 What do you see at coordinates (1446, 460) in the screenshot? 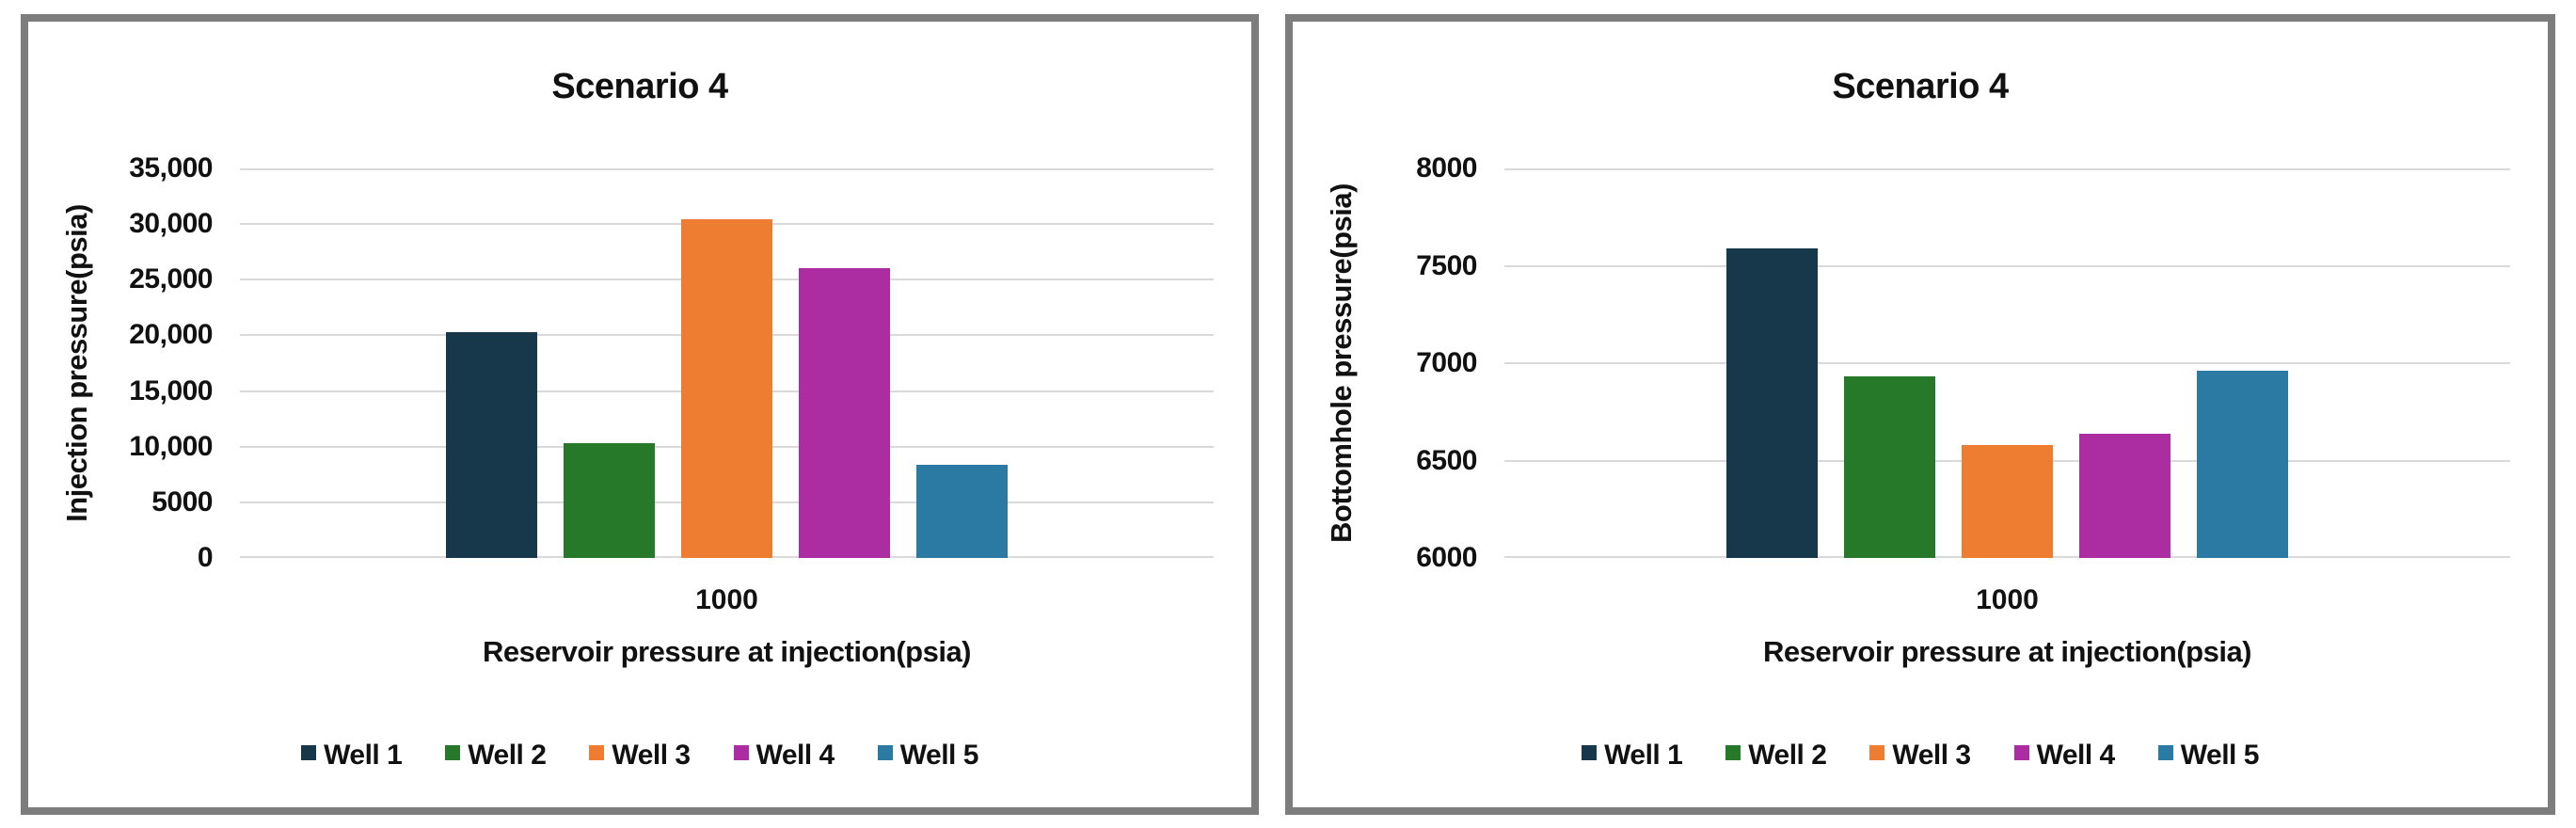
I see `y-tick-label: 6500` at bounding box center [1446, 460].